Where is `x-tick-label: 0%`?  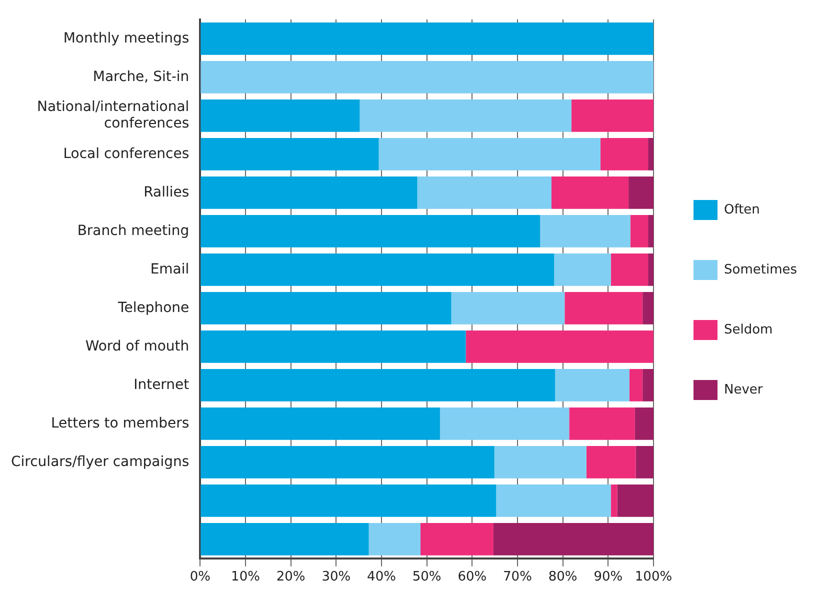
x-tick-label: 0% is located at coordinates (200, 577).